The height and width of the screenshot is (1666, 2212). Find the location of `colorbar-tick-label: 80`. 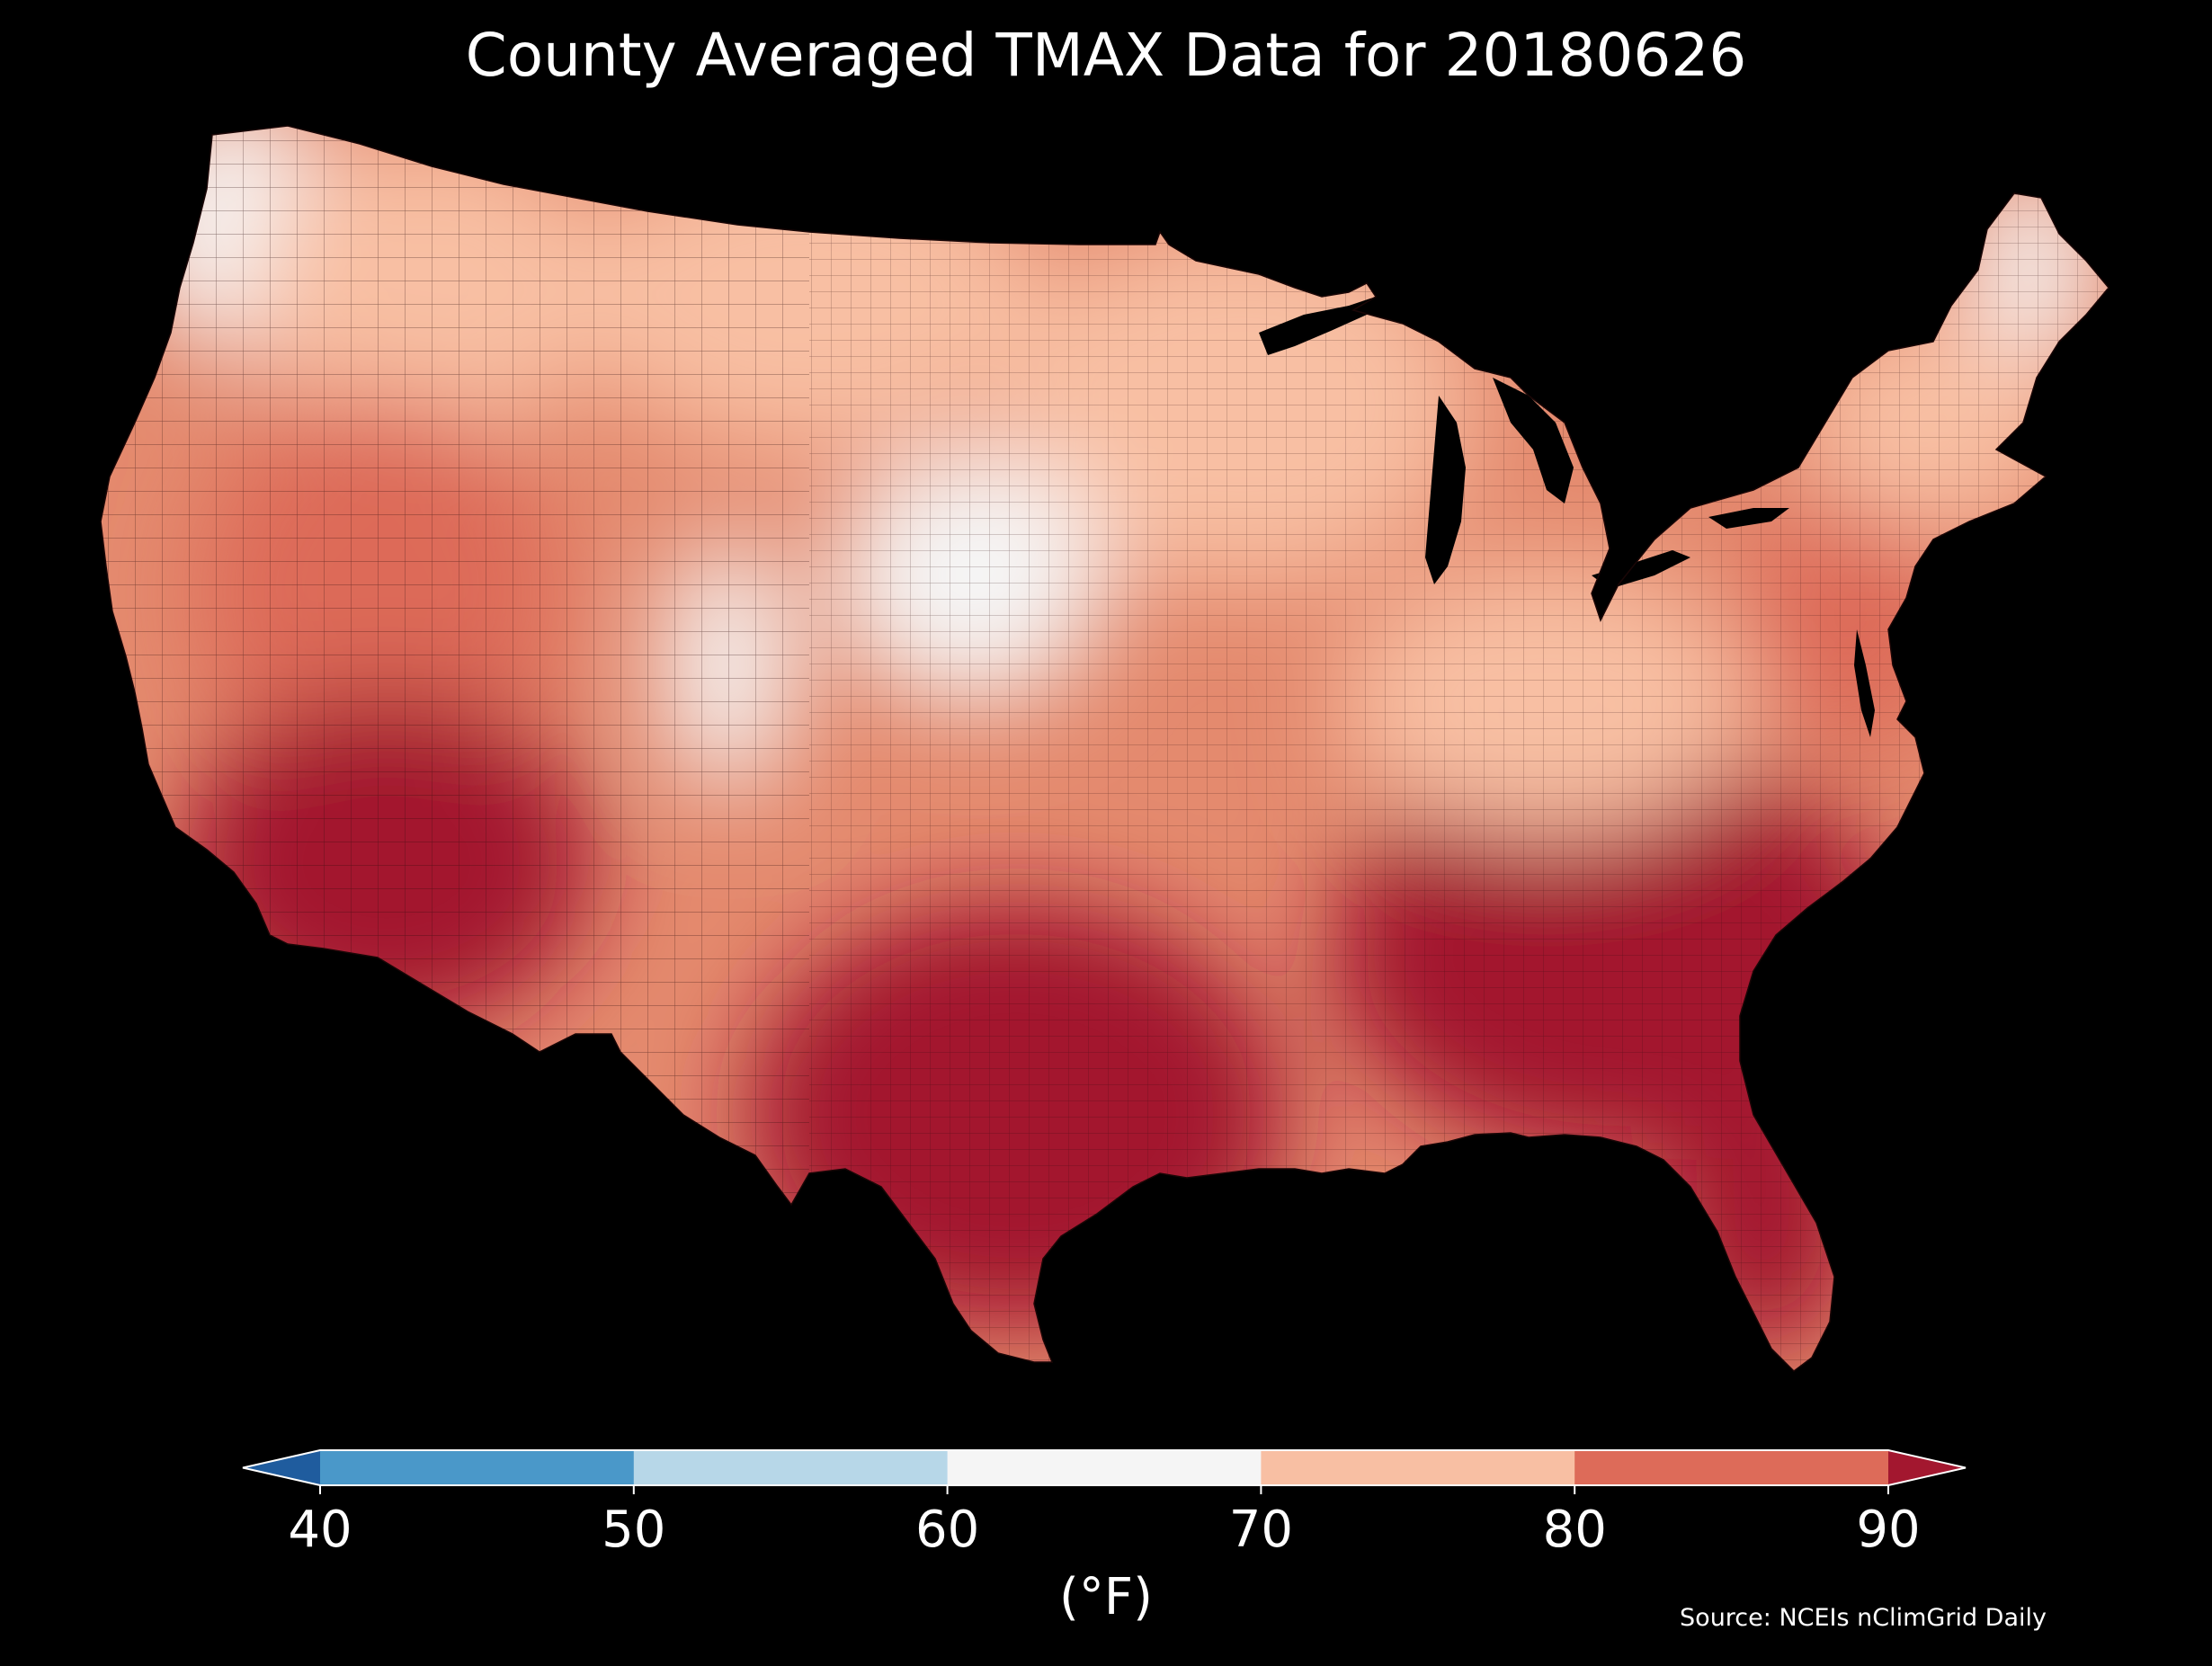

colorbar-tick-label: 80 is located at coordinates (1575, 1530).